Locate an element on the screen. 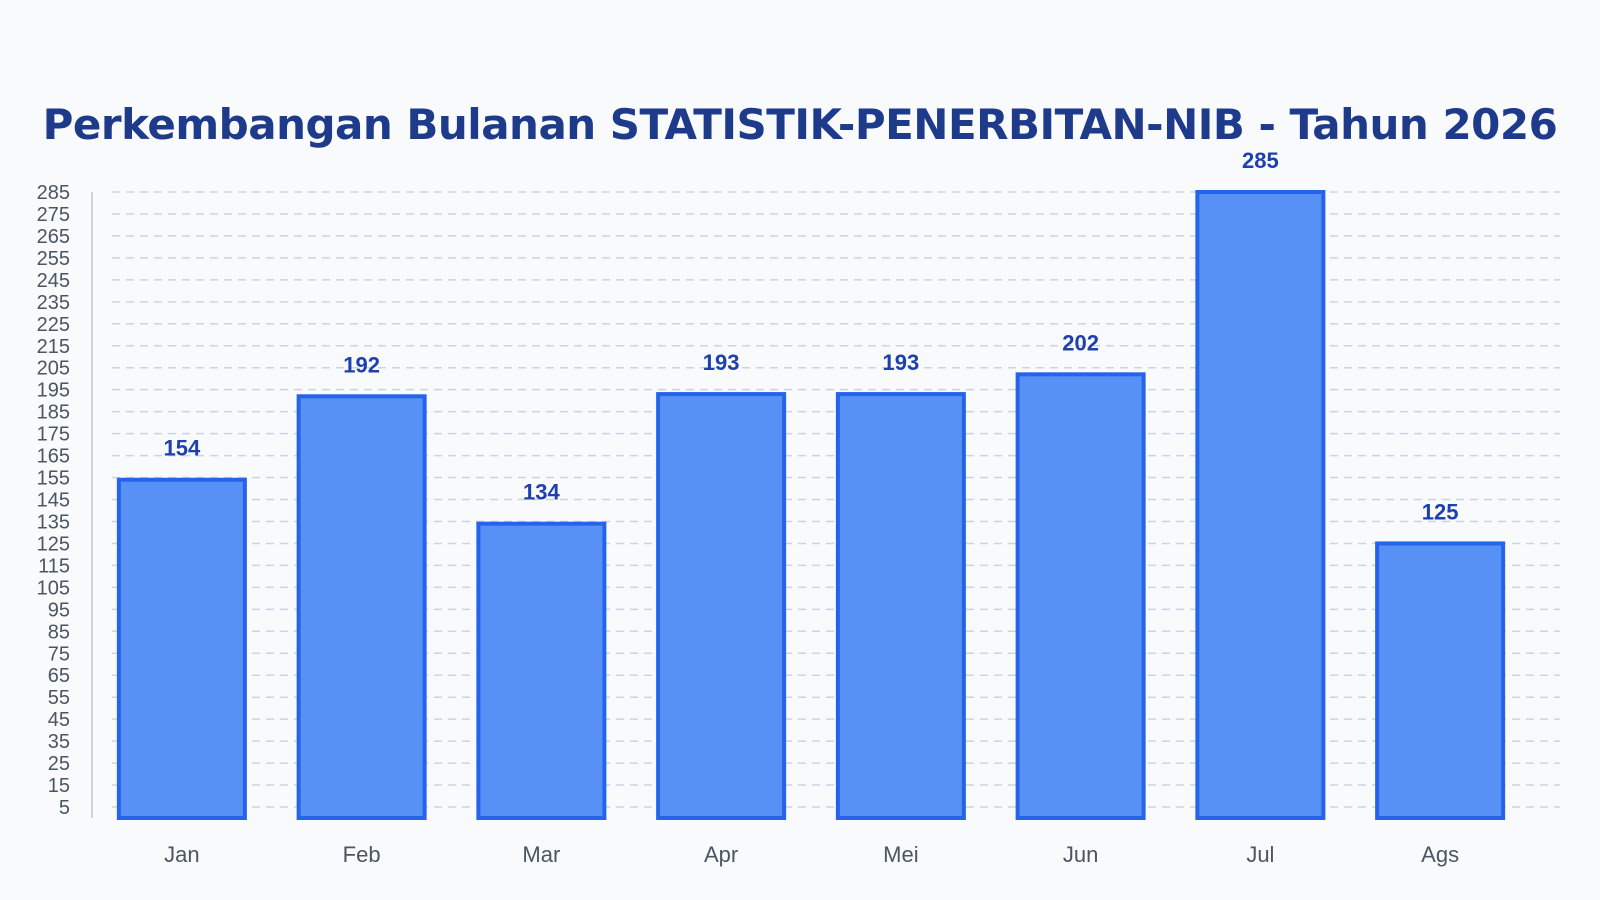 The width and height of the screenshot is (1600, 900). y-tick-label: 25 is located at coordinates (59, 764).